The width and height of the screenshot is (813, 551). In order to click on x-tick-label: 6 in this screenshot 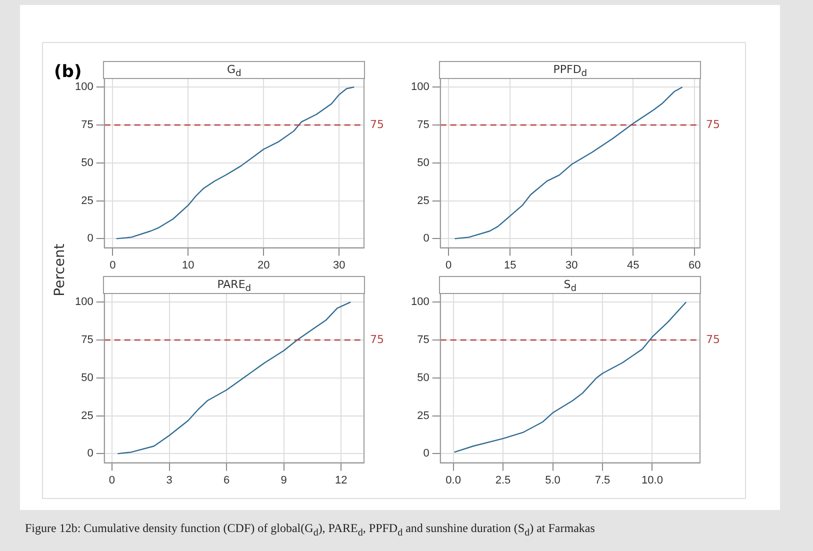, I will do `click(226, 480)`.